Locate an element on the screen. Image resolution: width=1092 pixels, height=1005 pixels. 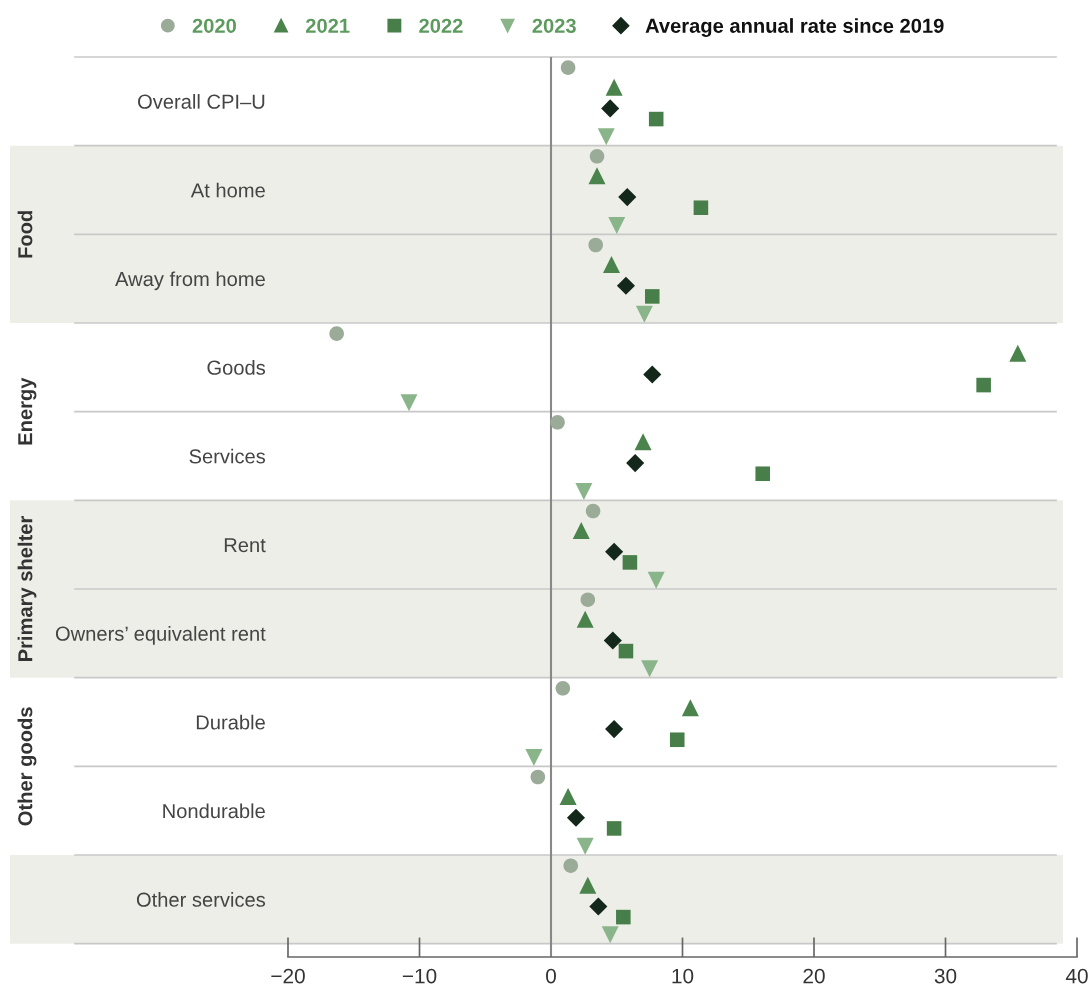
x-tick-label: −20 is located at coordinates (288, 976).